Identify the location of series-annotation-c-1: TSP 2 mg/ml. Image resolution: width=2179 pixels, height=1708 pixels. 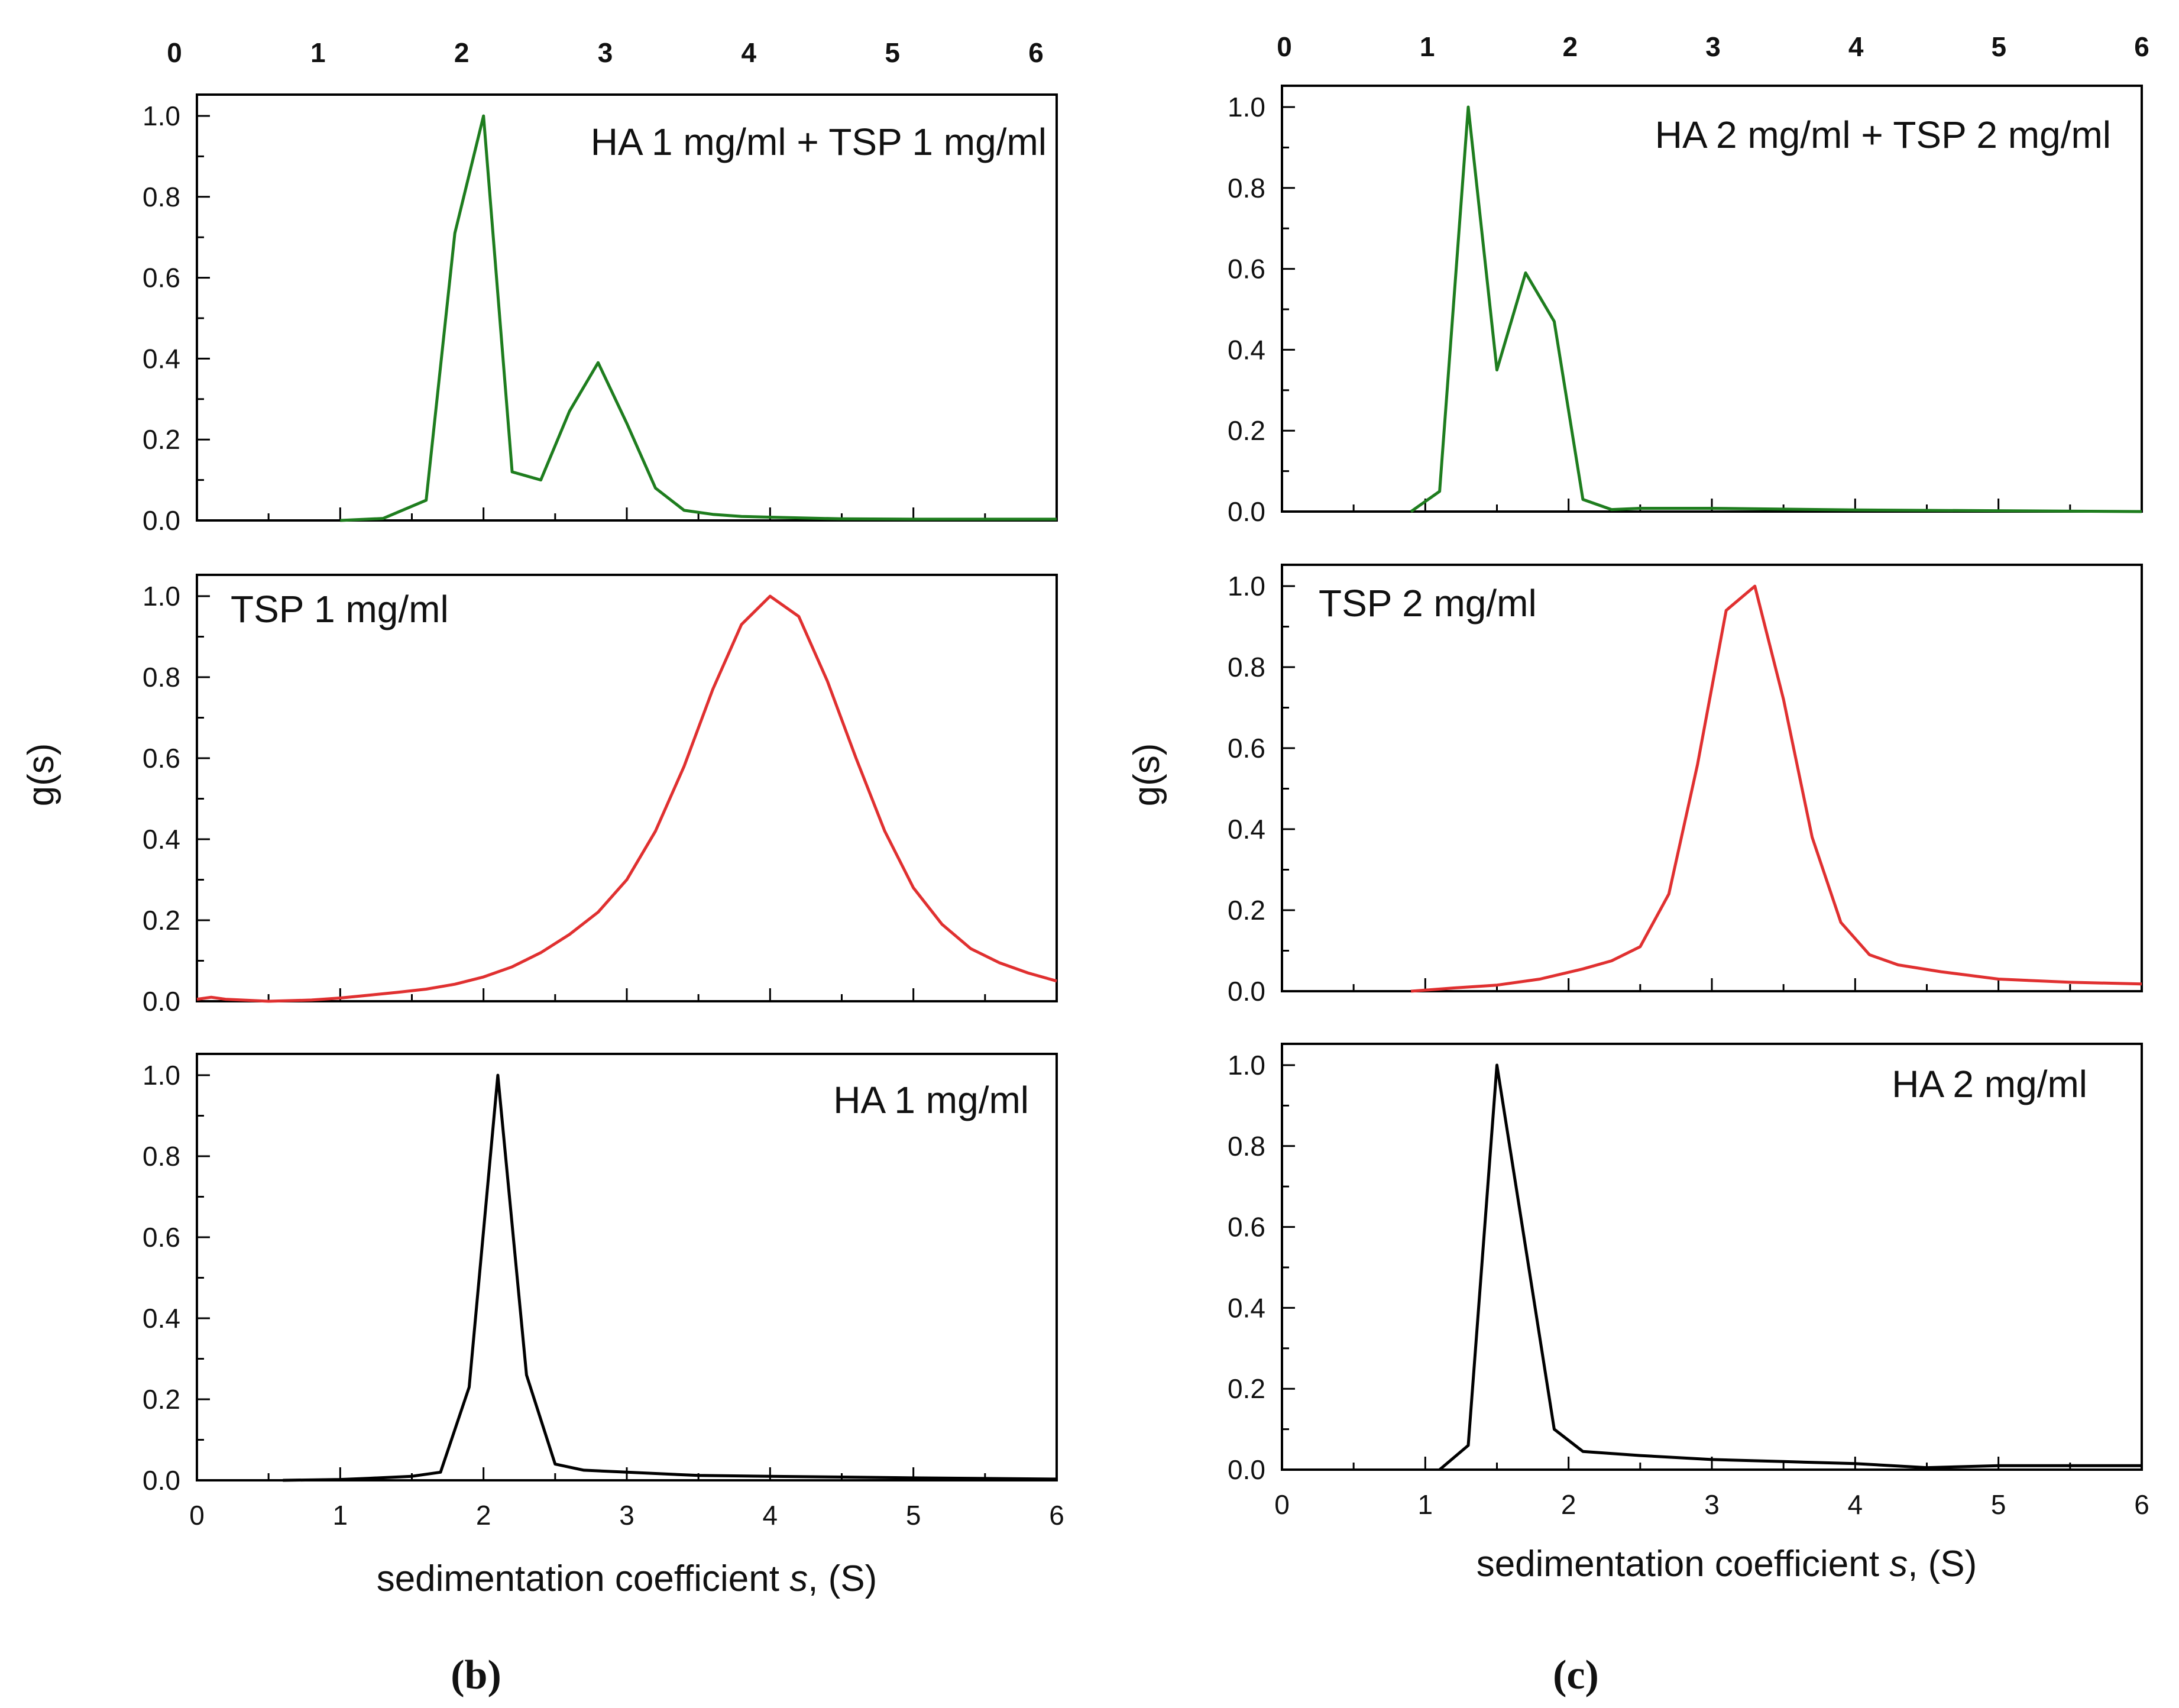
(1428, 604).